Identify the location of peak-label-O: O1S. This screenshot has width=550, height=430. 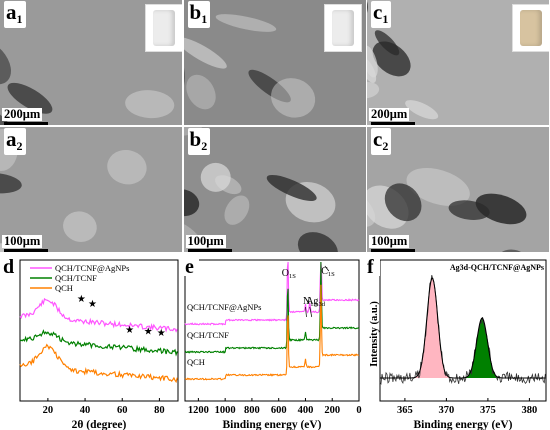
(289, 274).